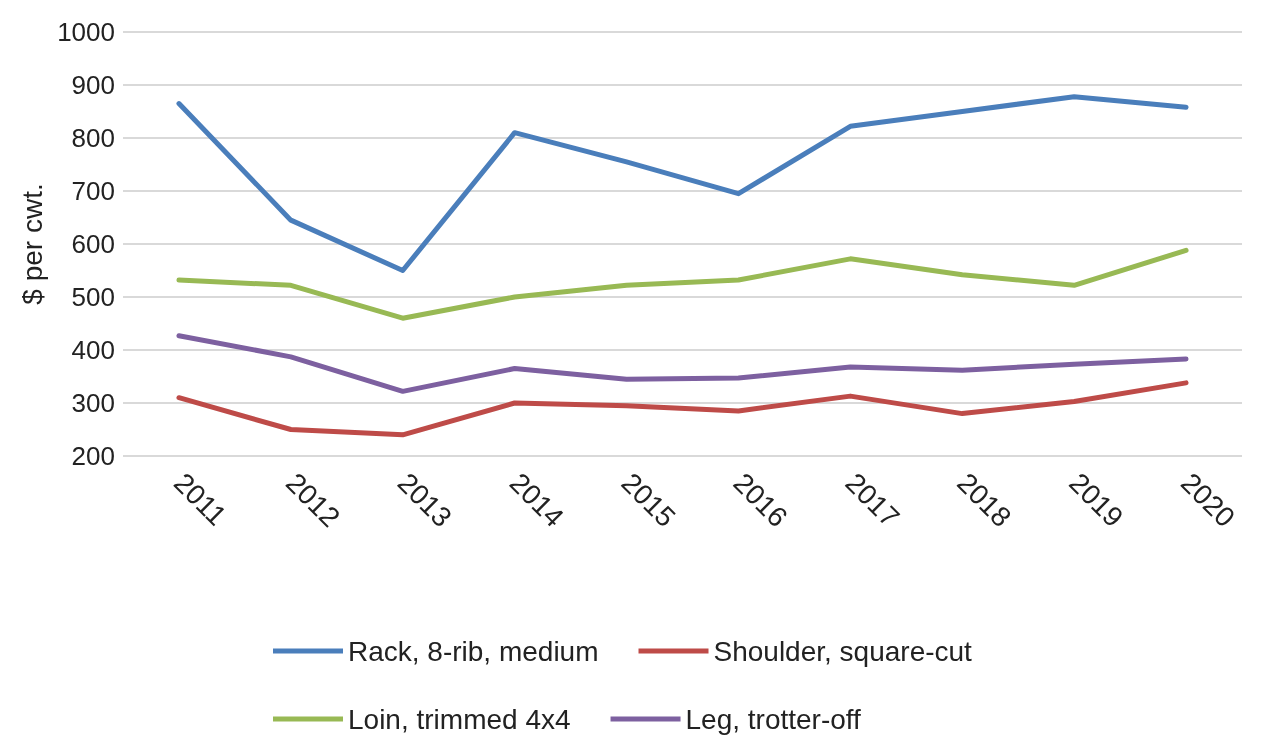  I want to click on y-tick-label: 300, so click(93, 403).